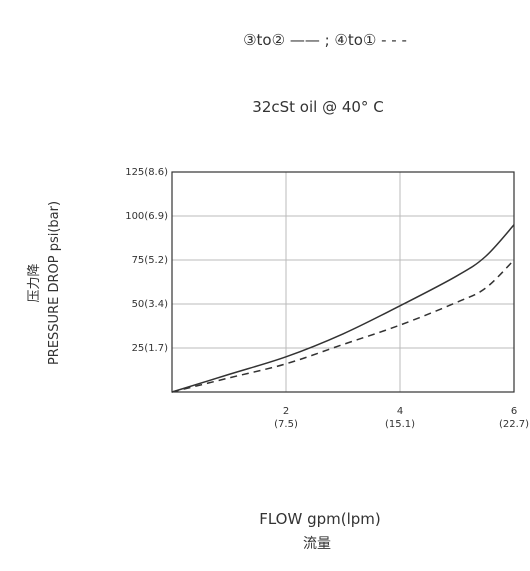 The width and height of the screenshot is (530, 571). I want to click on y-tick-label: 50(3.4), so click(150, 304).